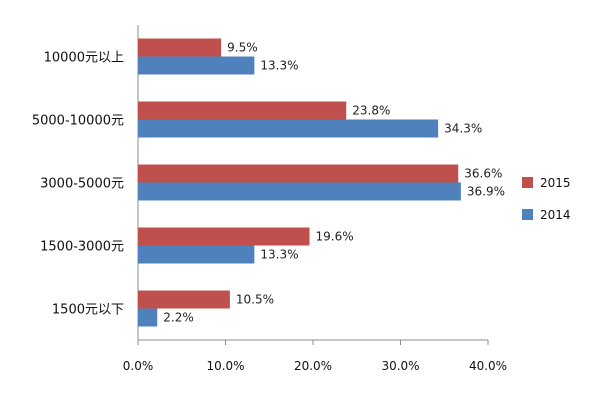 Image resolution: width=600 pixels, height=400 pixels. I want to click on category-label: 1500-3000元, so click(82, 247).